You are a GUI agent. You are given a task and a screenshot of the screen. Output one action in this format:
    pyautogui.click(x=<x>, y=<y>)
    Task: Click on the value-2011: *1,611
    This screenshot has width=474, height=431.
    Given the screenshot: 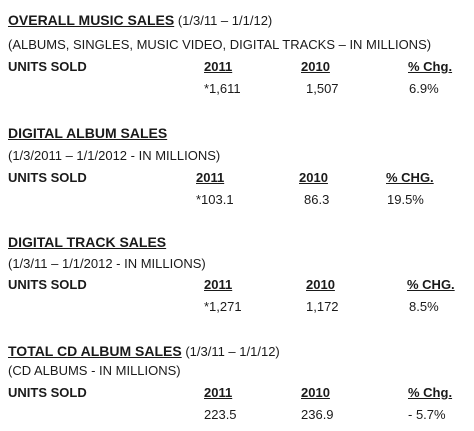 What is the action you would take?
    pyautogui.click(x=222, y=88)
    